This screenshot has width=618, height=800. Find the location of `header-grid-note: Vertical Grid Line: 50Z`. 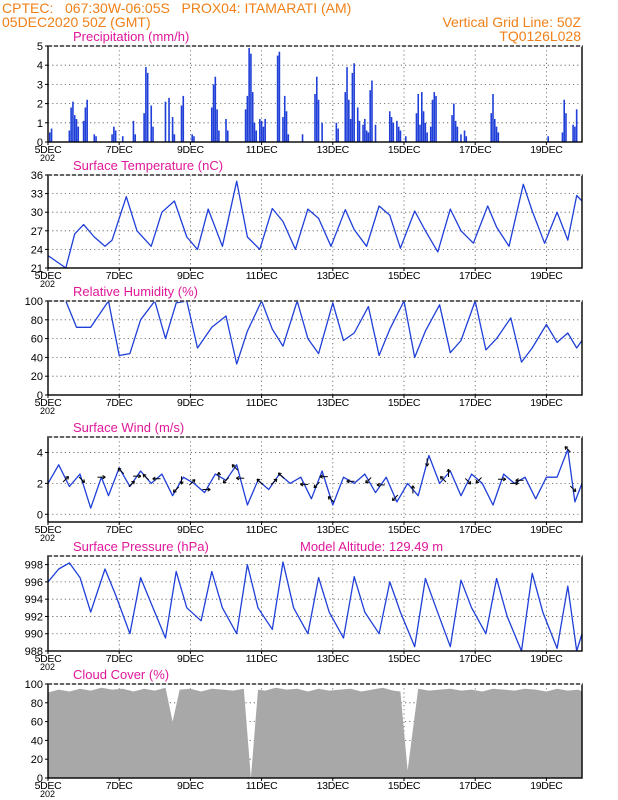

header-grid-note: Vertical Grid Line: 50Z is located at coordinates (511, 22).